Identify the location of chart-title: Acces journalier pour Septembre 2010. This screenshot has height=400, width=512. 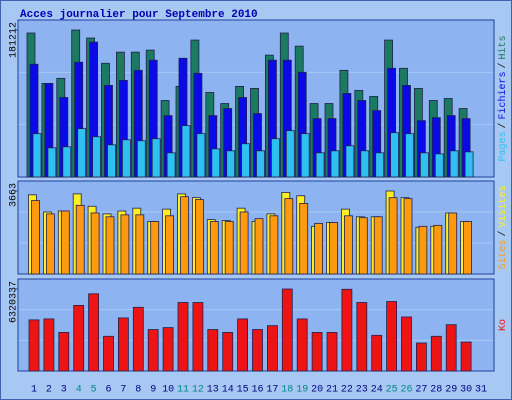
(139, 15).